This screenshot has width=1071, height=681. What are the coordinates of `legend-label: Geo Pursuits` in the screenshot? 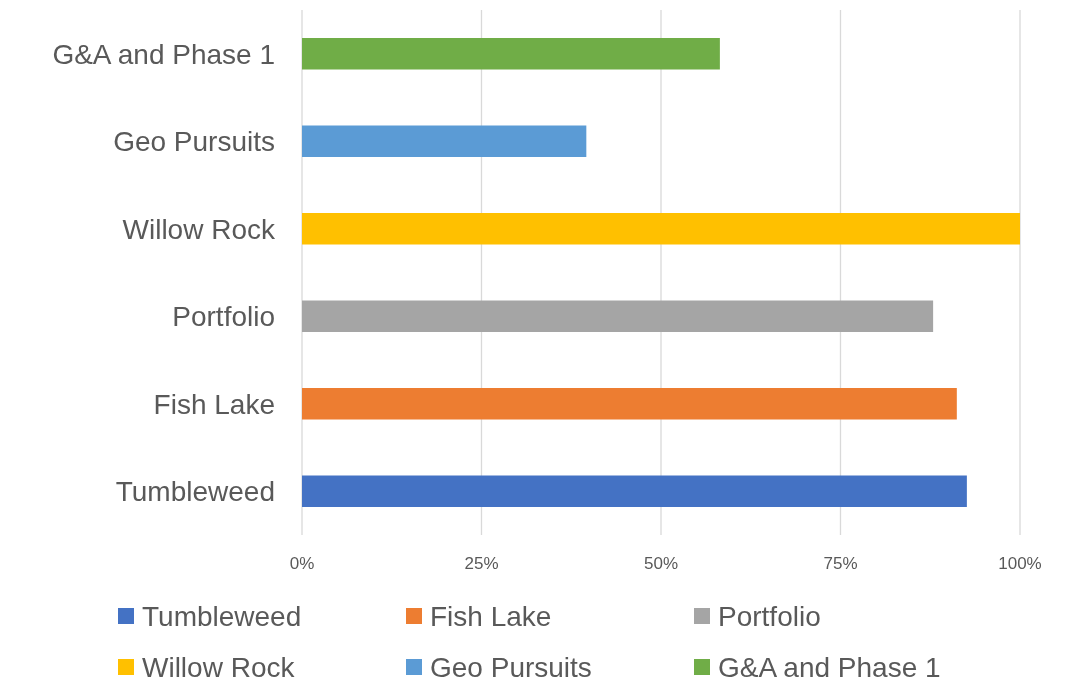 It's located at (511, 666).